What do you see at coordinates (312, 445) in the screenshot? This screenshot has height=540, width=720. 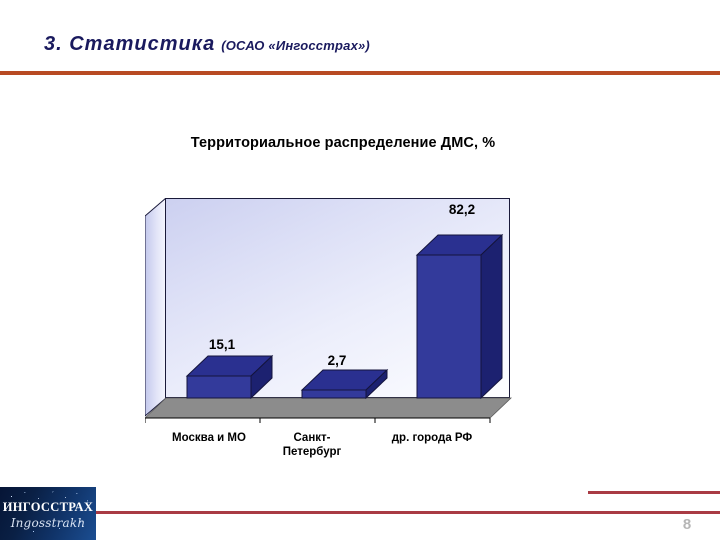 I see `category-label-saint-petersburg: Санкт-Петербург` at bounding box center [312, 445].